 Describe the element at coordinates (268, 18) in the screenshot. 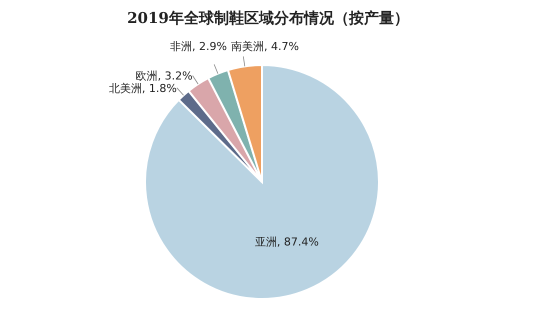

I see `chart-title: 2019年全球制鞋区域分布情况（按产量）` at that location.